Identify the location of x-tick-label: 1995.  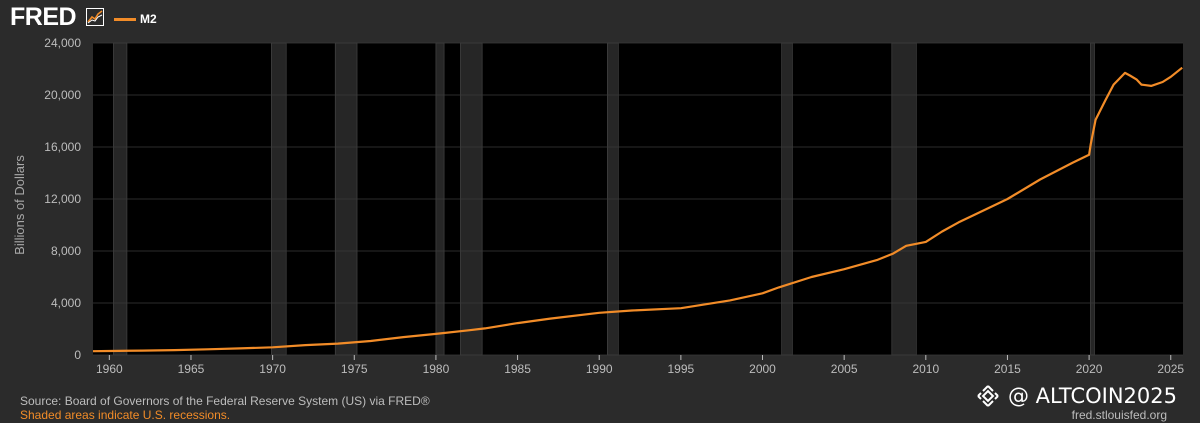
(681, 369).